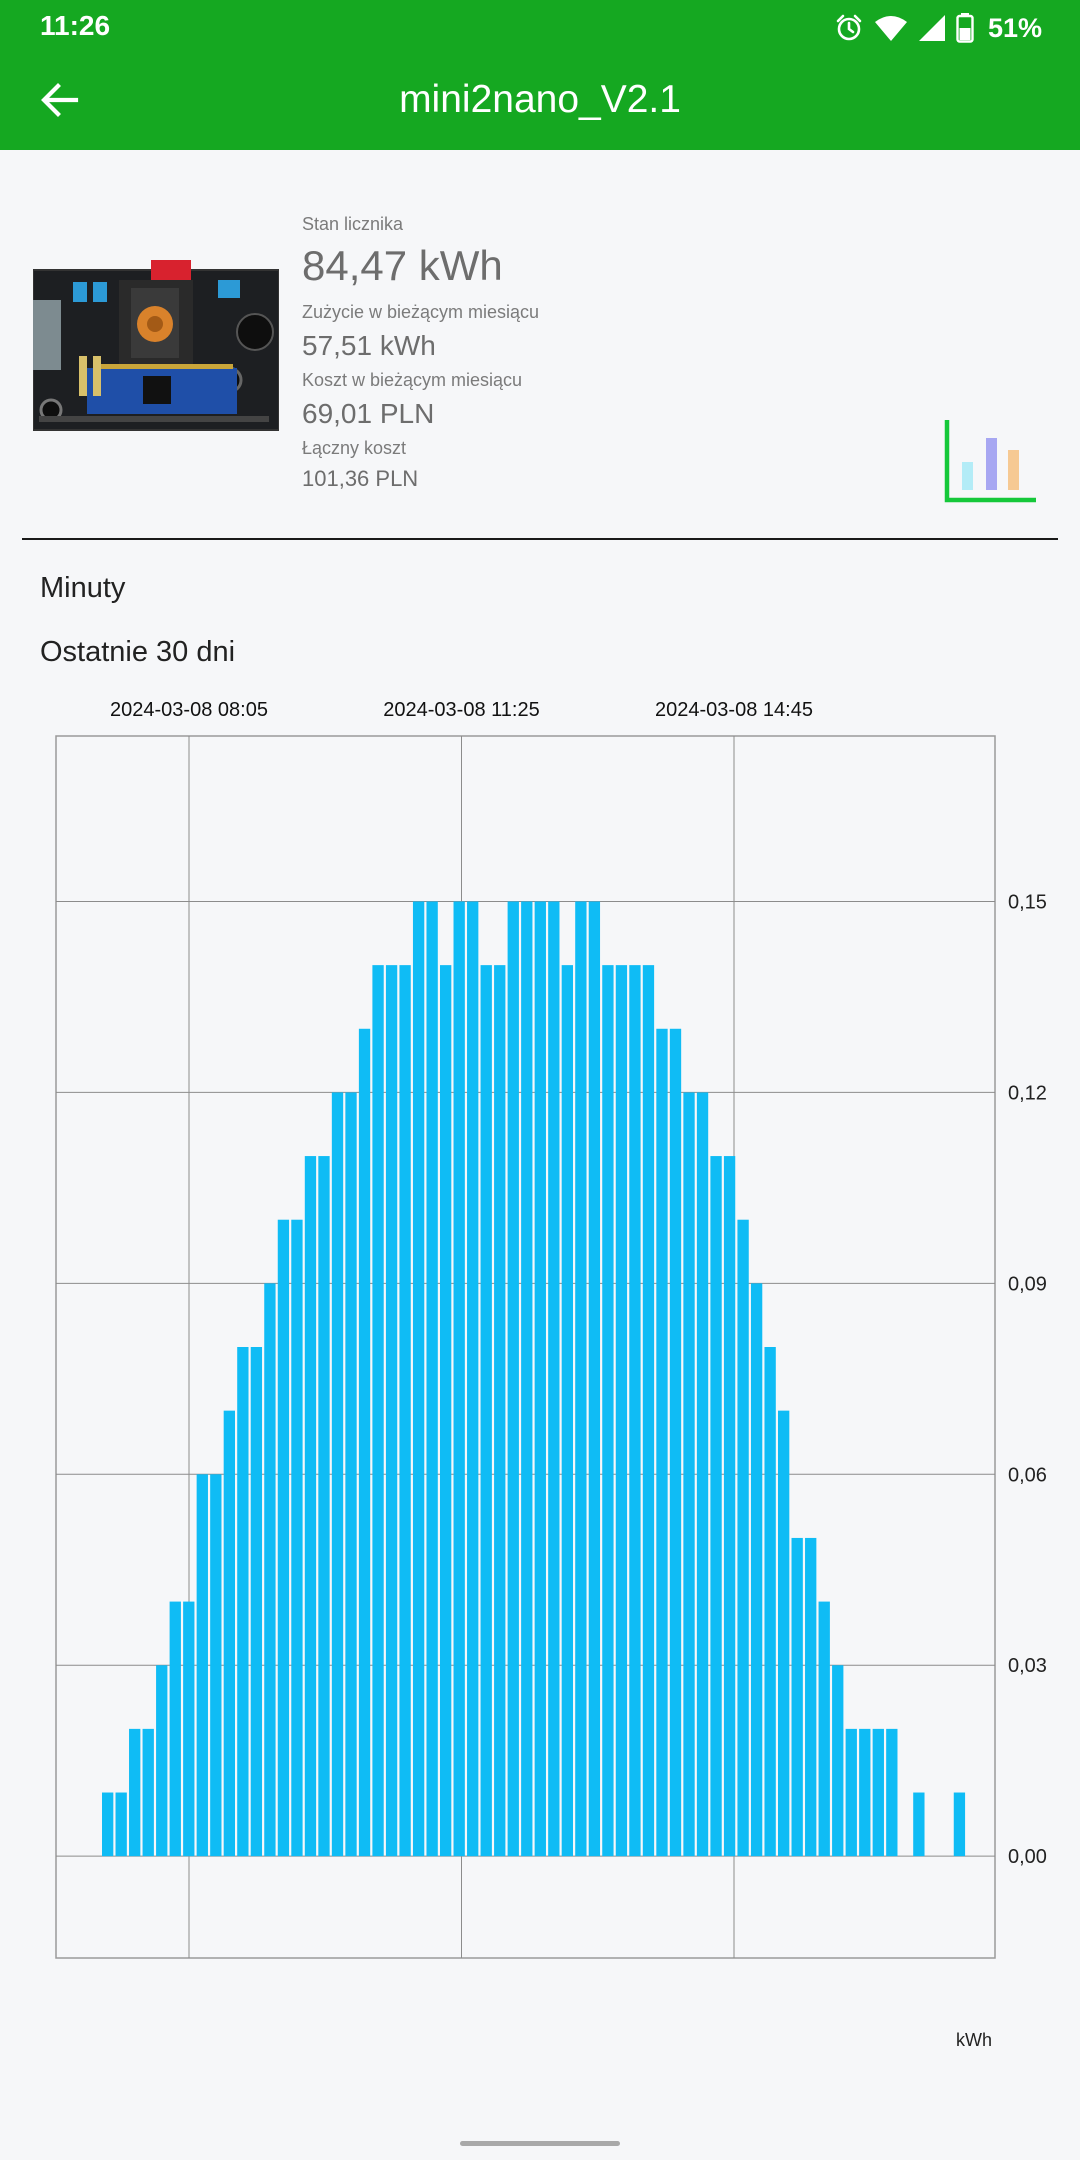 The height and width of the screenshot is (2160, 1080). Describe the element at coordinates (1027, 902) in the screenshot. I see `y-tick-label: 0,15` at that location.